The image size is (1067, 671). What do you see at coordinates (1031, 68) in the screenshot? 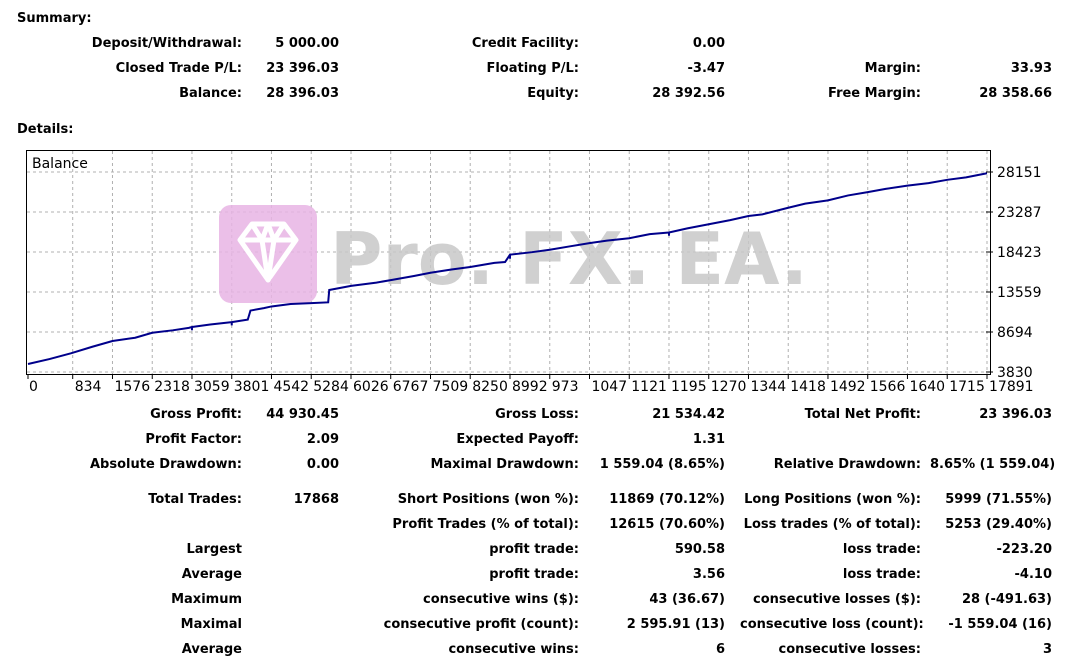
I see `margin-value: 33.93` at bounding box center [1031, 68].